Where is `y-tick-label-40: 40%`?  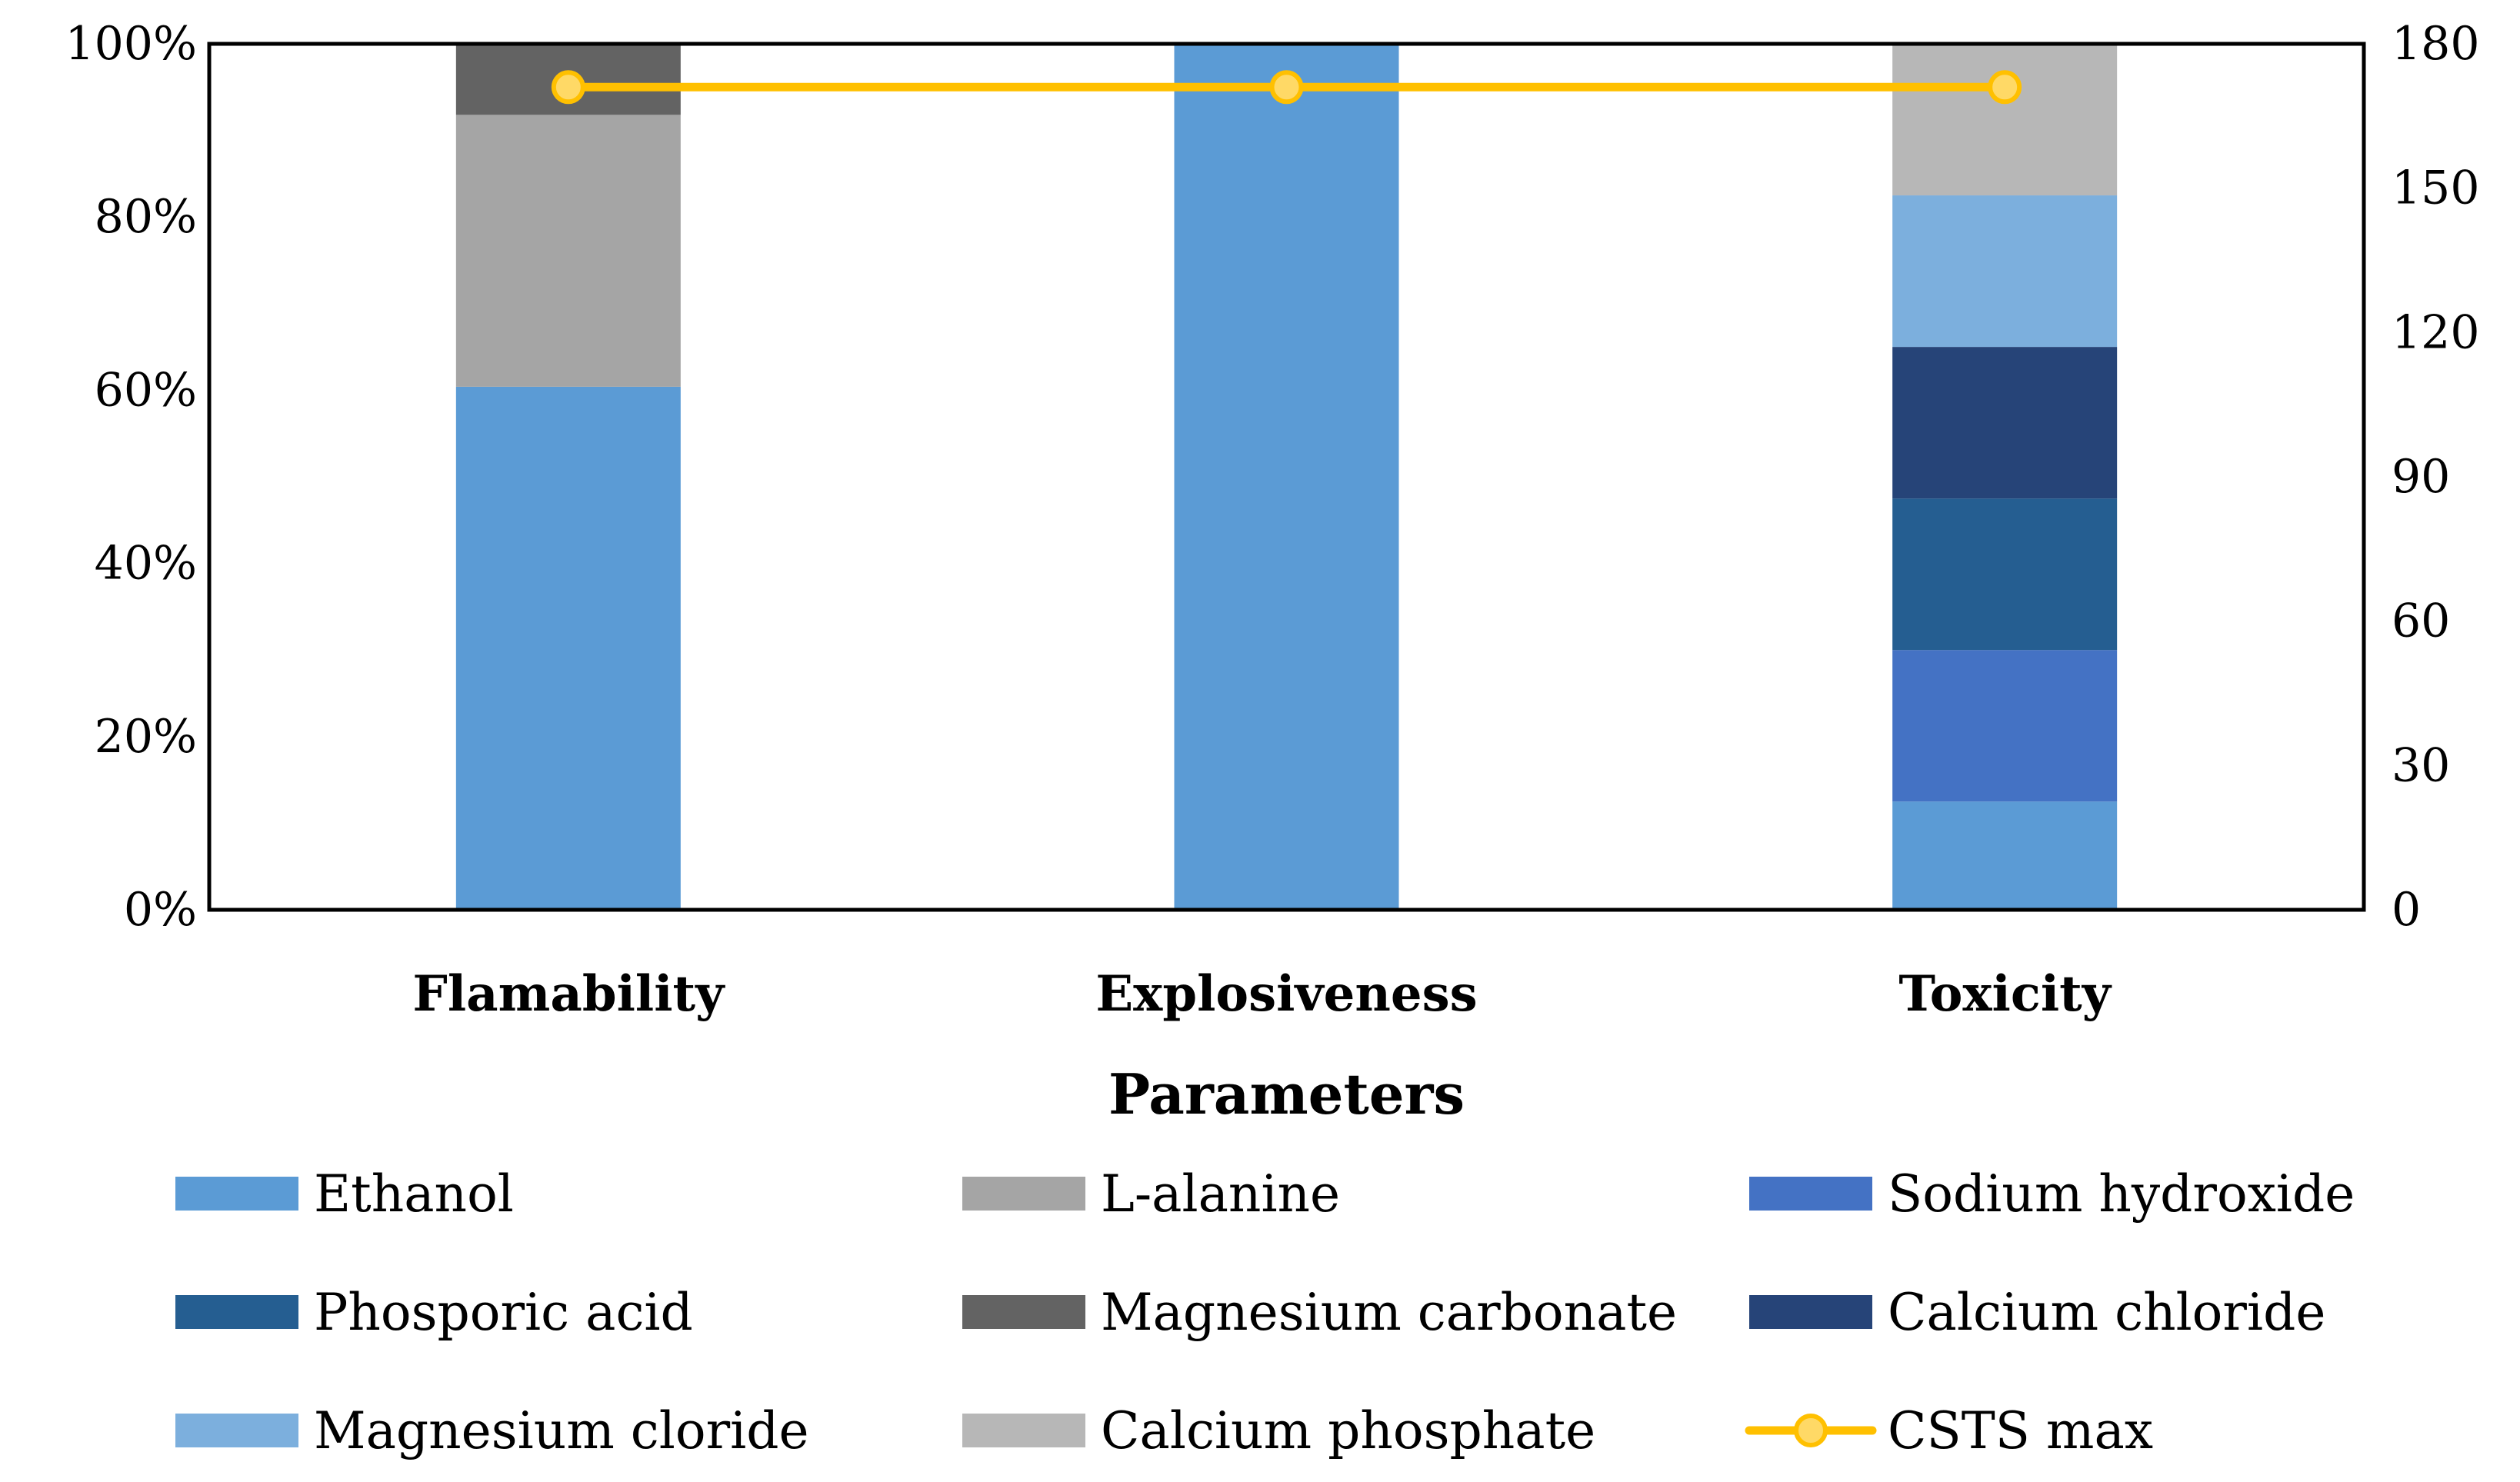 y-tick-label-40: 40% is located at coordinates (146, 564).